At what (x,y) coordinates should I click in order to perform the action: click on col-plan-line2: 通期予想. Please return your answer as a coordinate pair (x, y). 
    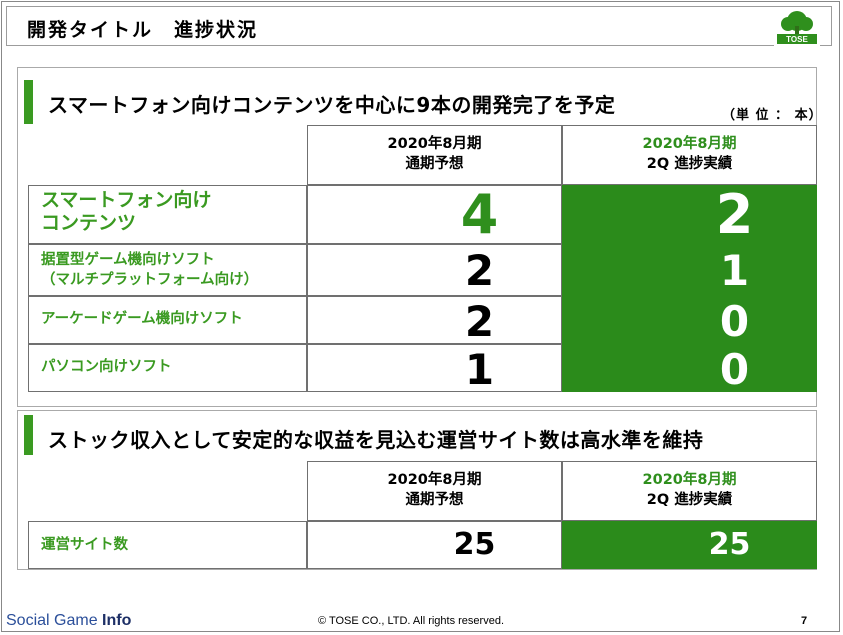
    Looking at the image, I should click on (434, 164).